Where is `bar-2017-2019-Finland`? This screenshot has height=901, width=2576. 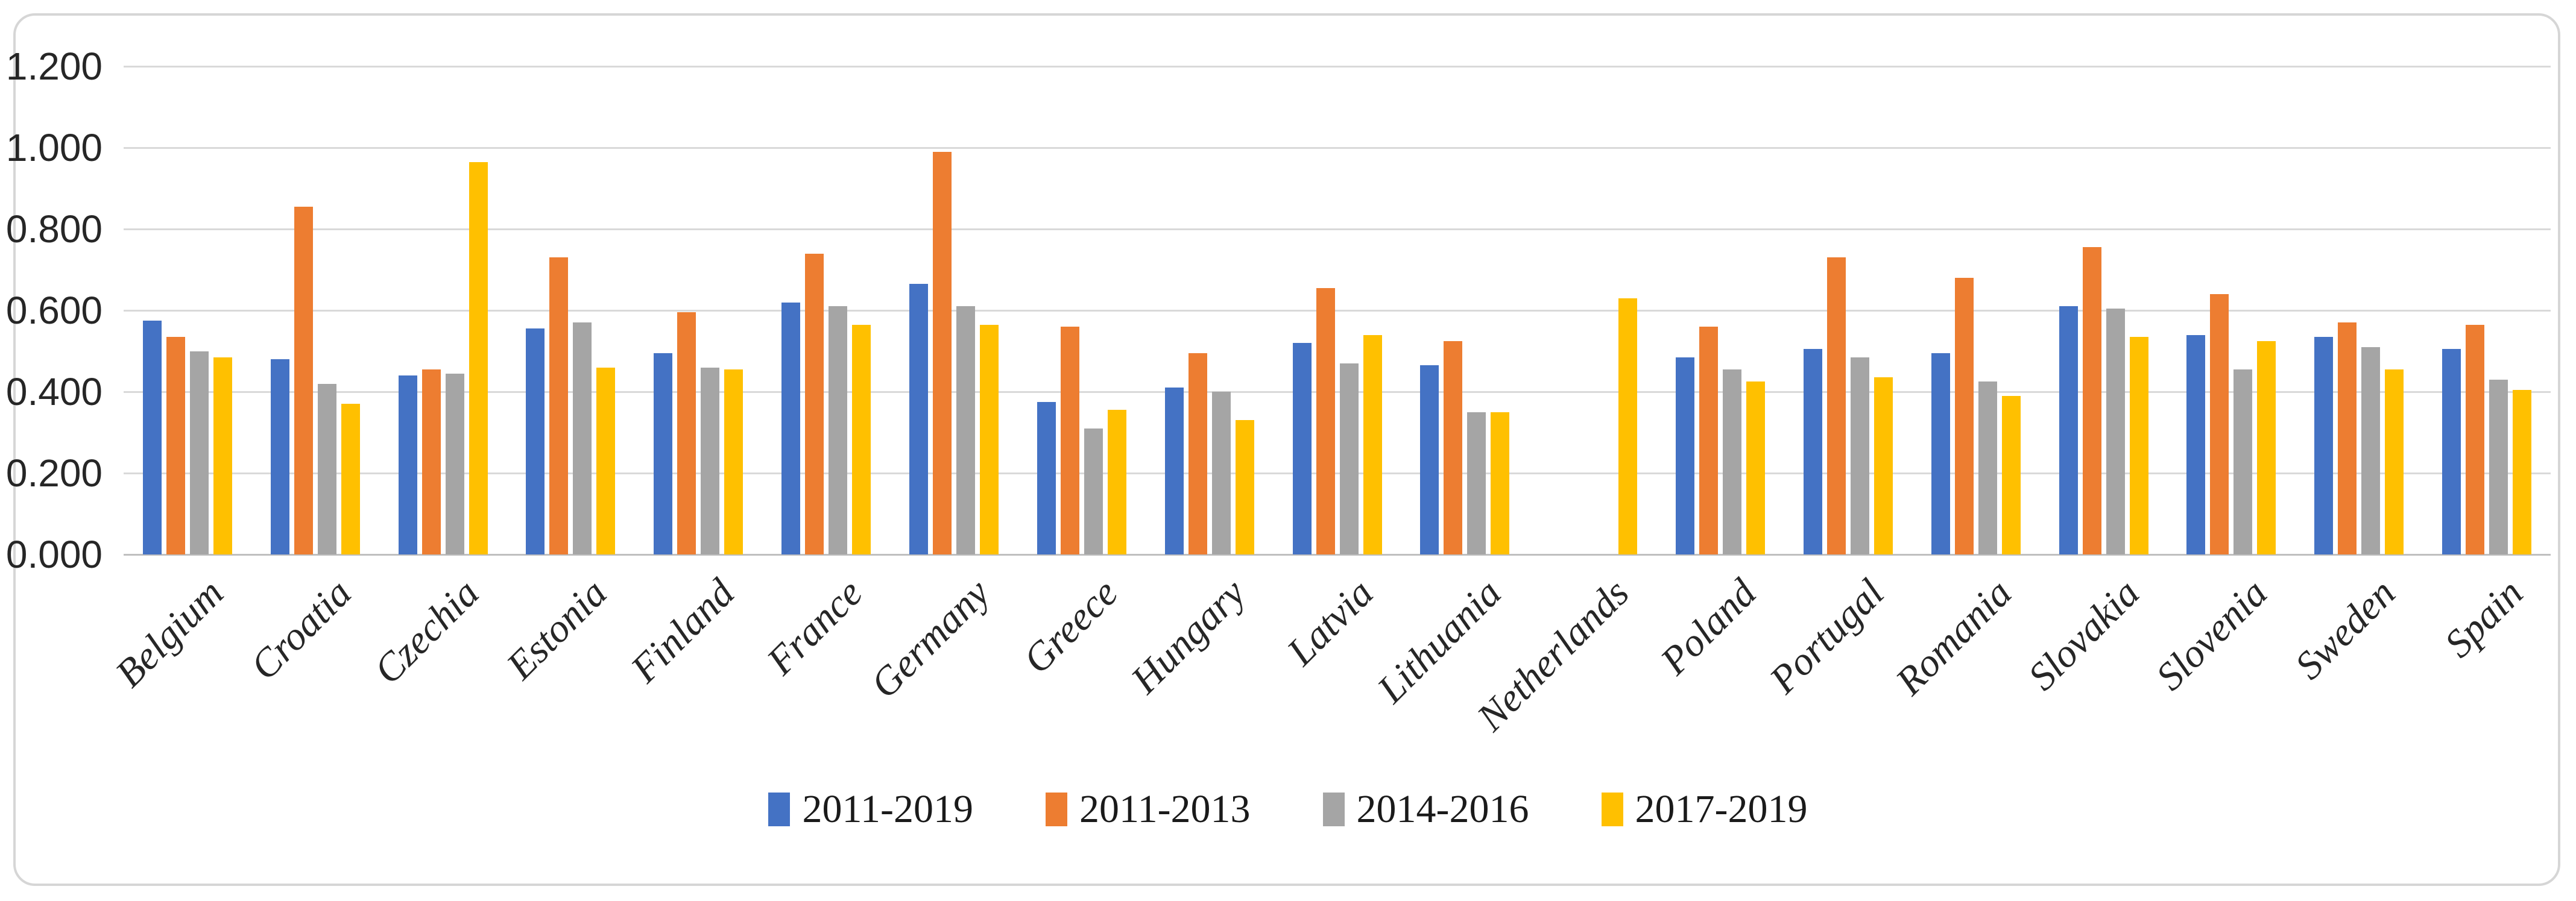 bar-2017-2019-Finland is located at coordinates (734, 461).